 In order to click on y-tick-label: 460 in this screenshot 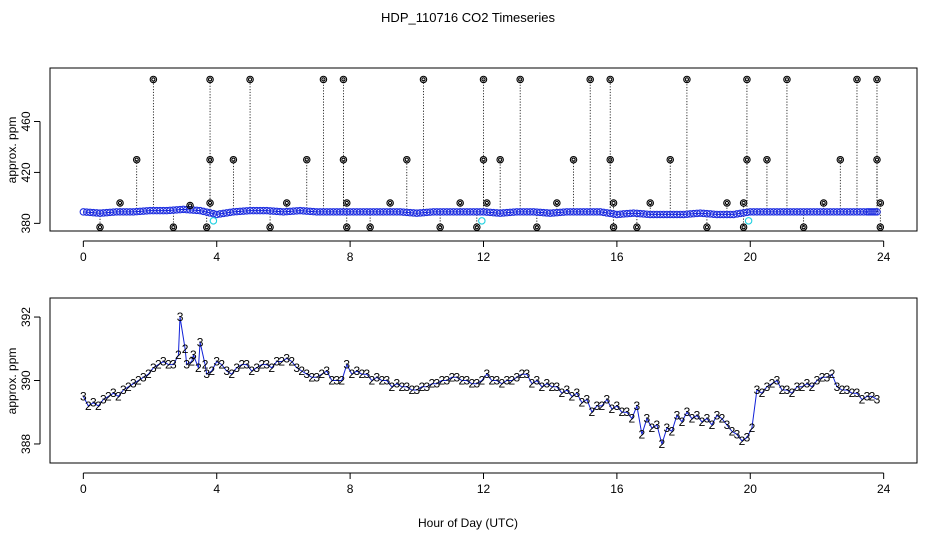, I will do `click(26, 121)`.